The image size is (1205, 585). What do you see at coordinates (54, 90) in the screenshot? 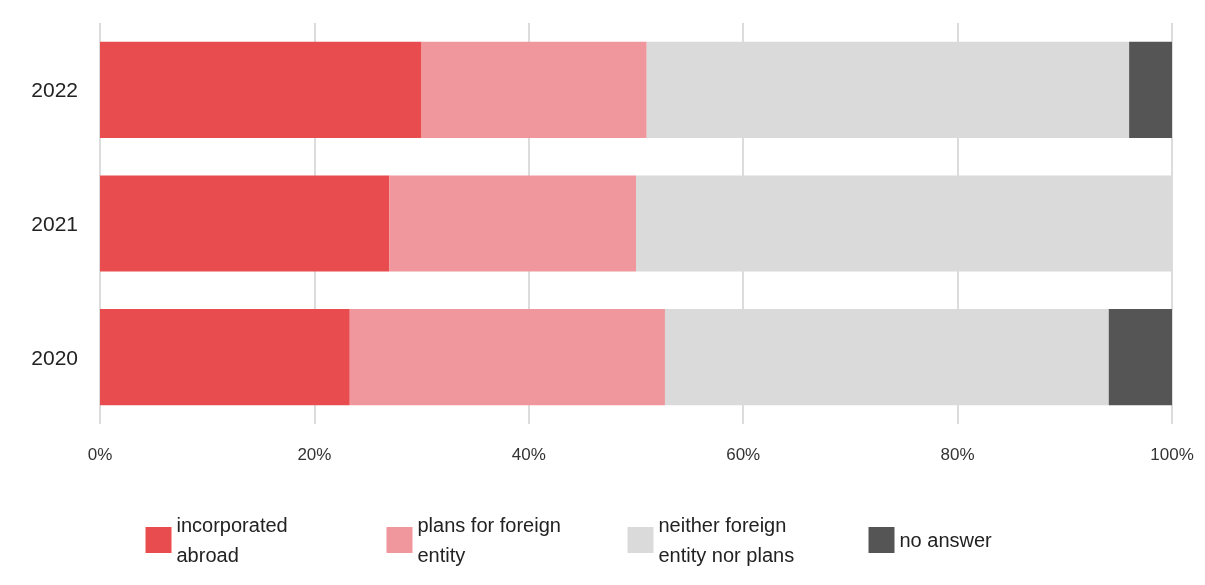
I see `y-tick-label: 2022` at bounding box center [54, 90].